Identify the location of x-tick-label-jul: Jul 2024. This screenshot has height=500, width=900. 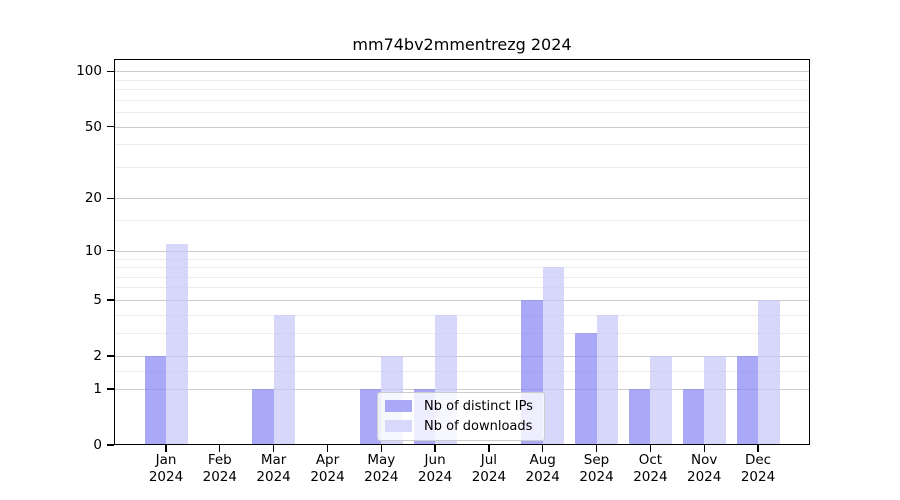
(489, 468).